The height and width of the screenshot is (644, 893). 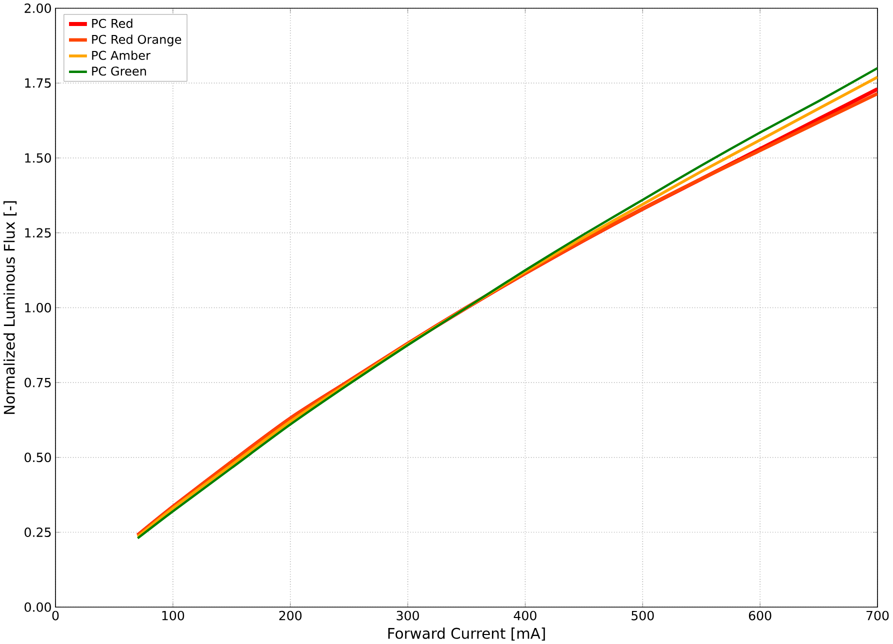 I want to click on y-tick-label: 1.75, so click(x=38, y=83).